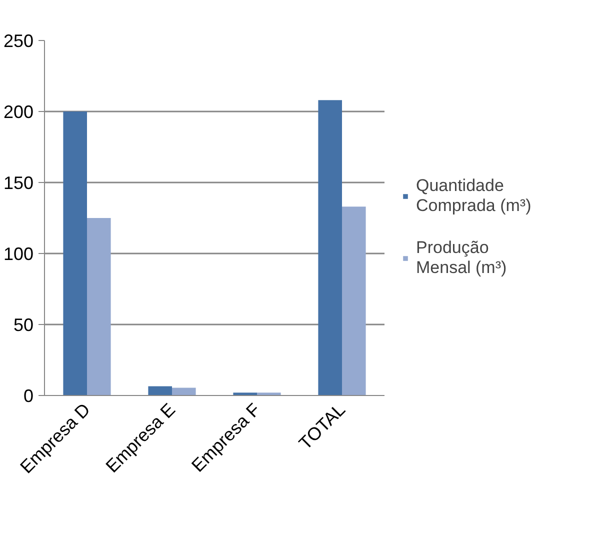  What do you see at coordinates (18, 254) in the screenshot?
I see `y-tick-label: 100` at bounding box center [18, 254].